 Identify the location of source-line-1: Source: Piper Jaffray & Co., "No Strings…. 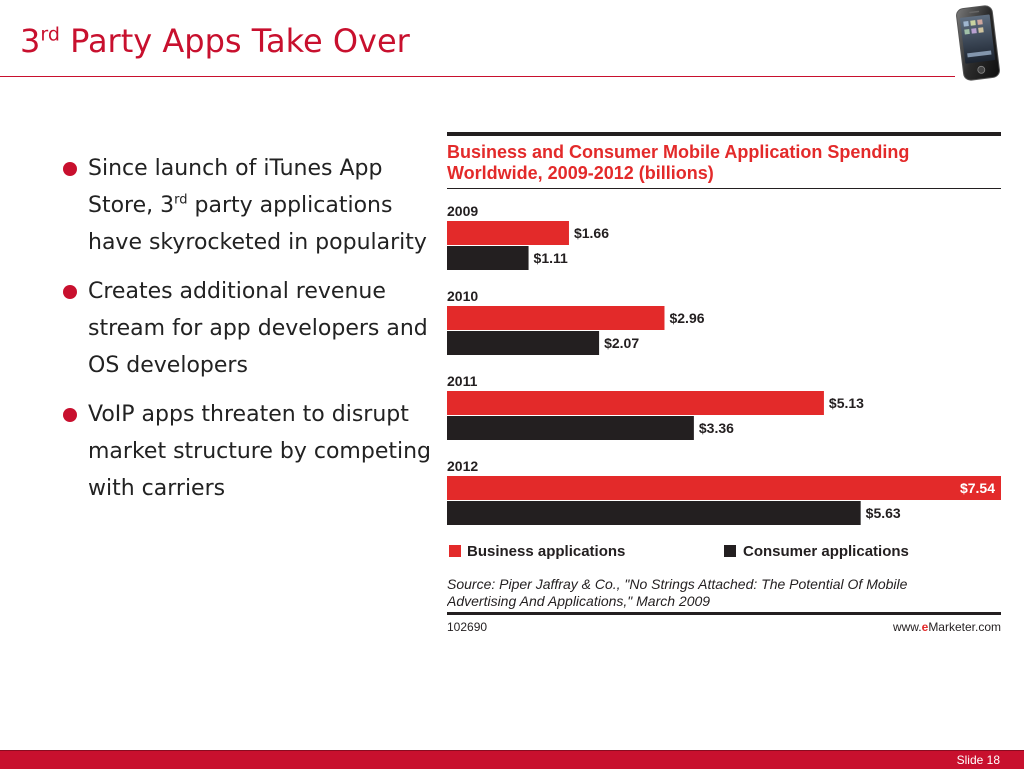
(677, 584).